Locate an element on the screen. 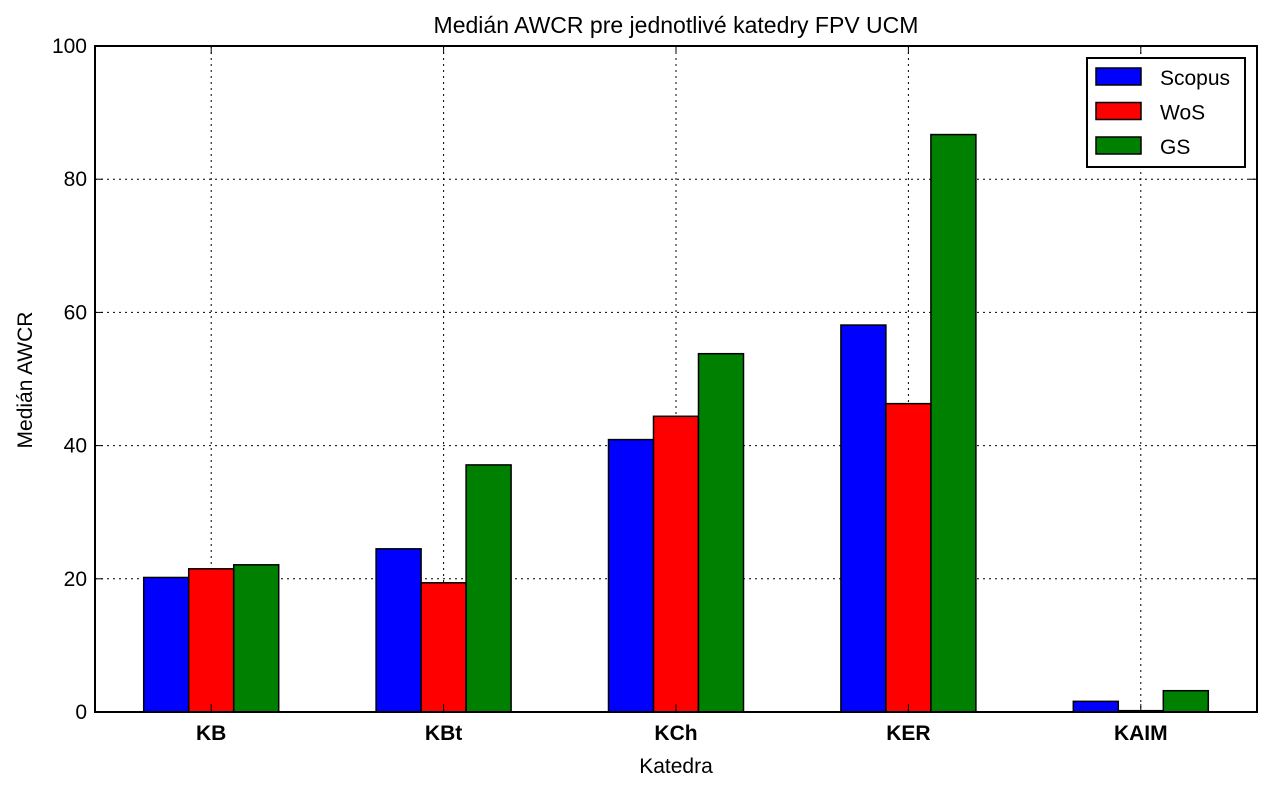 The width and height of the screenshot is (1272, 792). bar-scopus-ker is located at coordinates (863, 518).